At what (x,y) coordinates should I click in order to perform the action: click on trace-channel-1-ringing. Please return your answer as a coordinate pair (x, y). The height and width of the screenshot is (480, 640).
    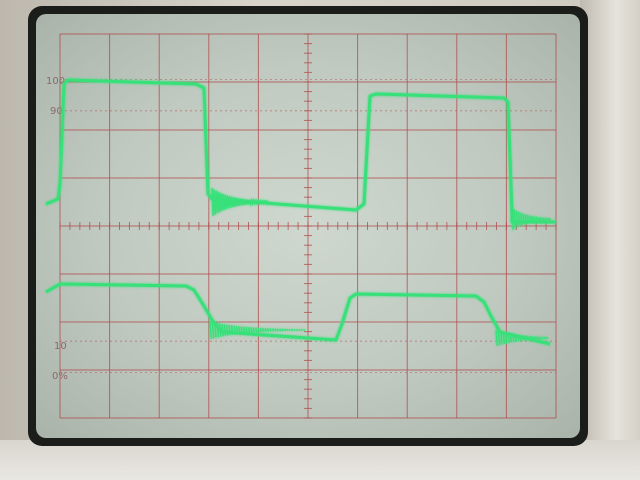
    Looking at the image, I should click on (381, 209).